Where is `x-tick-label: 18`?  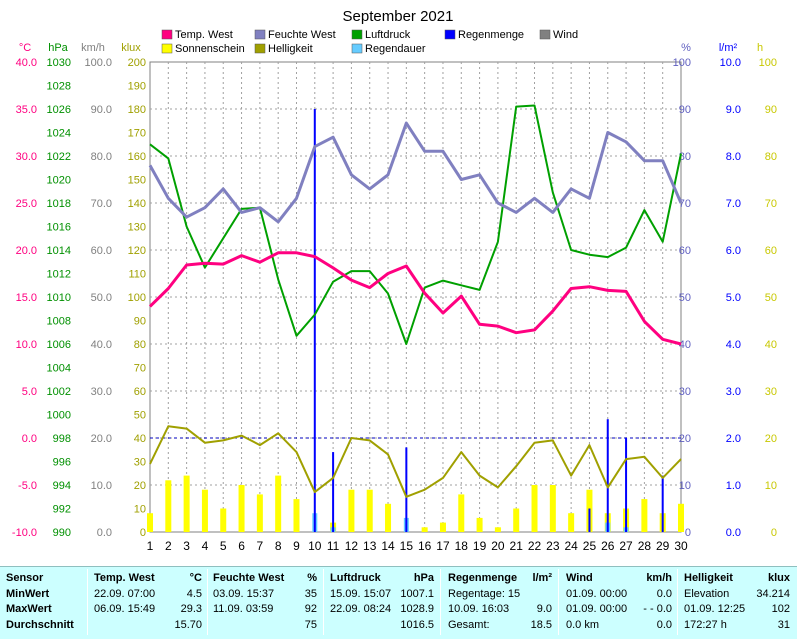
x-tick-label: 18 is located at coordinates (462, 546).